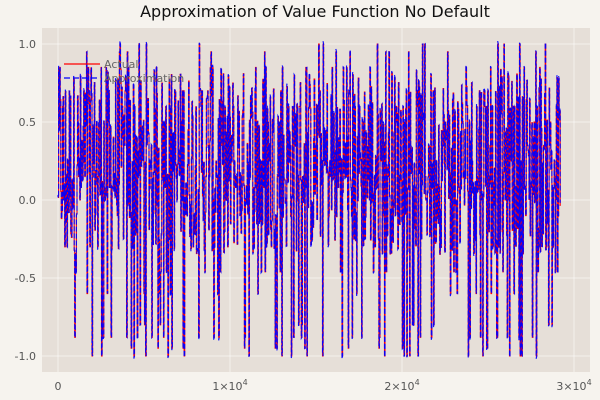  I want to click on legend: Actual Approximation, so click(124, 71).